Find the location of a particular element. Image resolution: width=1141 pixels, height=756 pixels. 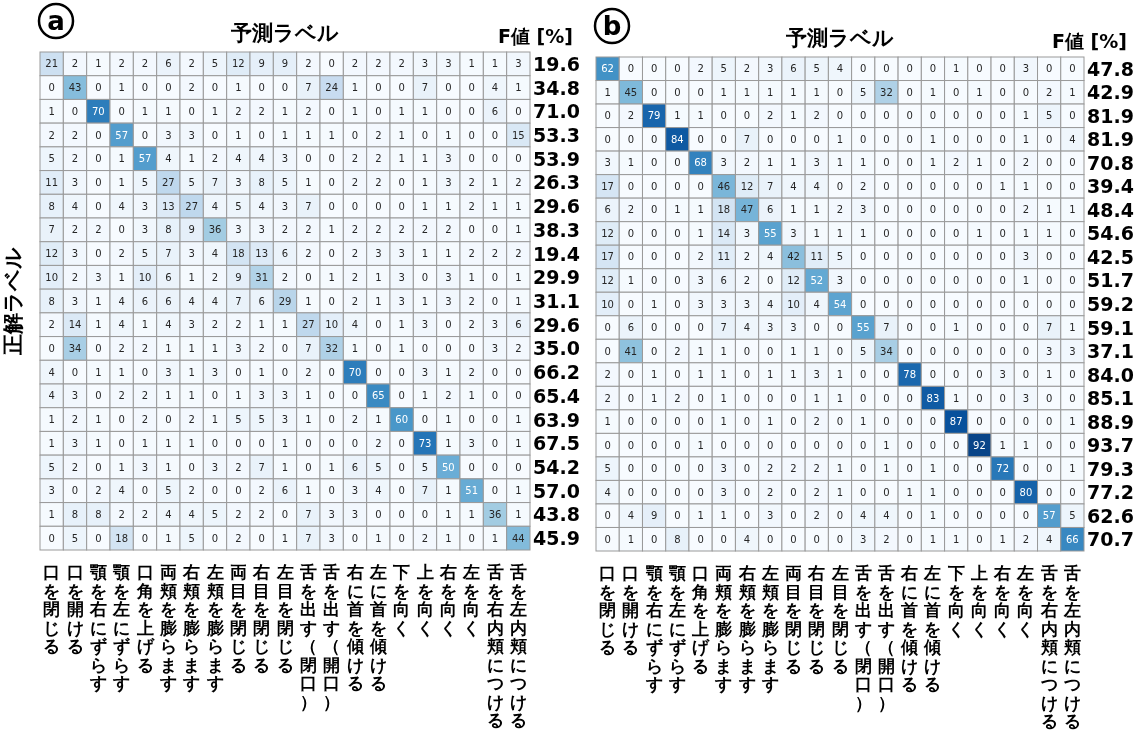

data-label: 66 is located at coordinates (1072, 539).